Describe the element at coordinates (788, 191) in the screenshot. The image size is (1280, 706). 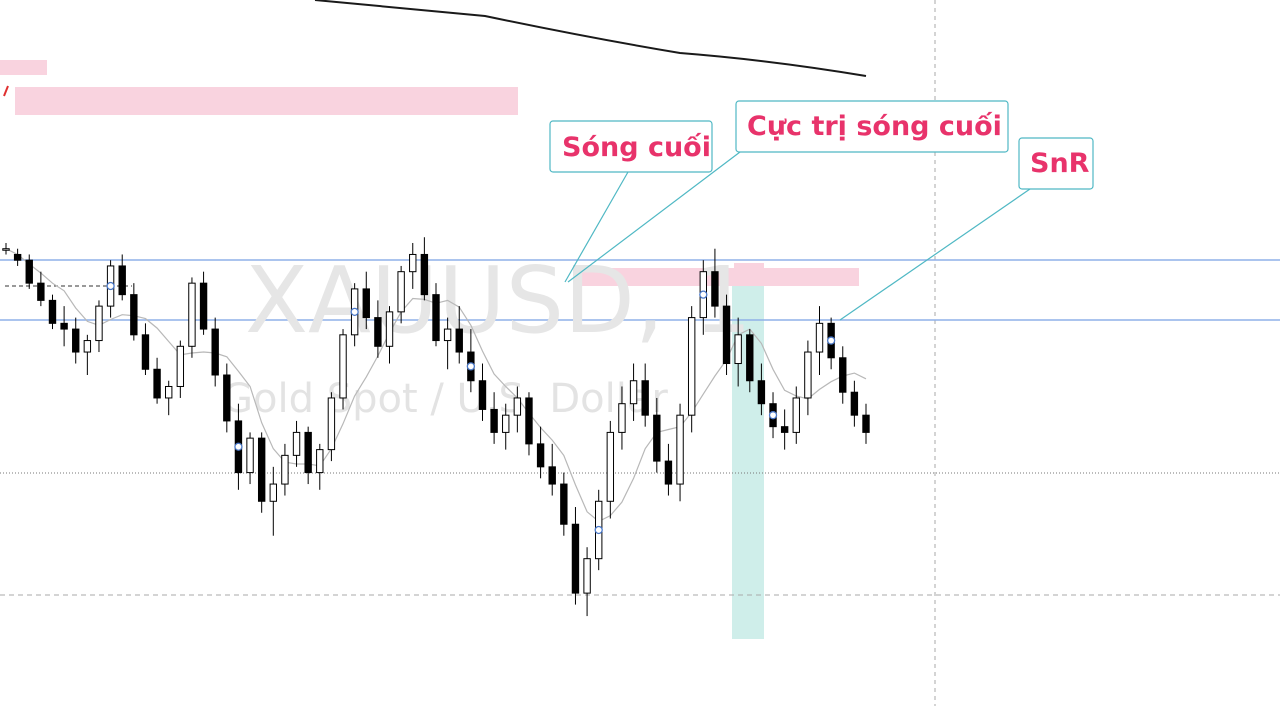
I see `callout-cuc-tri: Cực trị sóng cuối` at that location.